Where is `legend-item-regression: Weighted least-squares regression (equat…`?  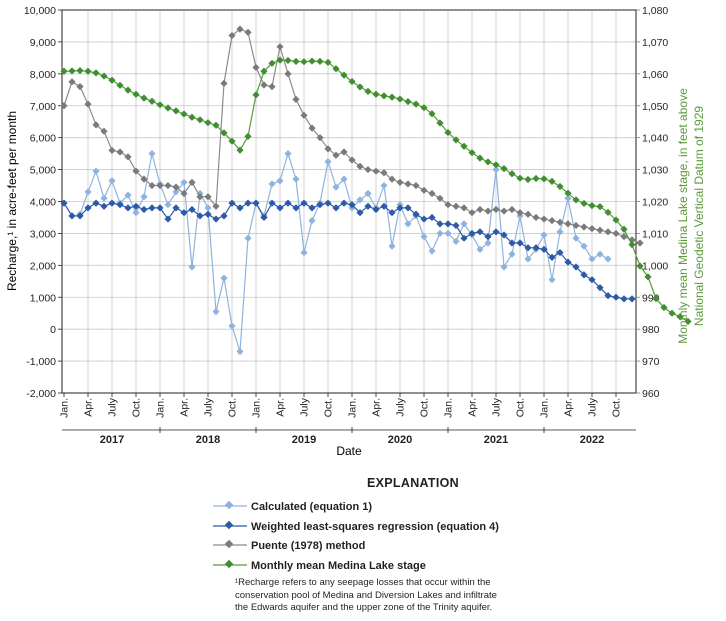 legend-item-regression: Weighted least-squares regression (equat… is located at coordinates (423, 528).